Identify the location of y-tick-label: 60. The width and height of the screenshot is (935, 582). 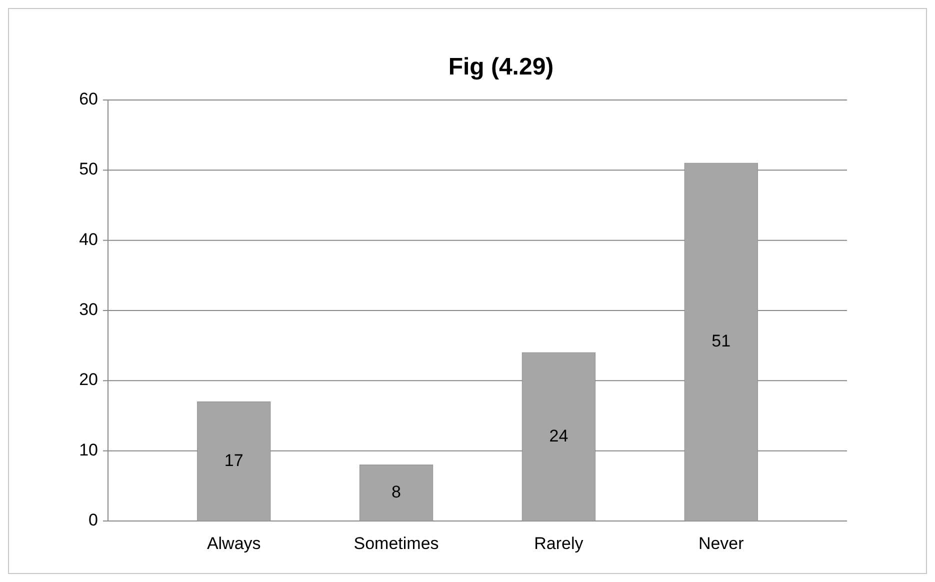
(88, 98).